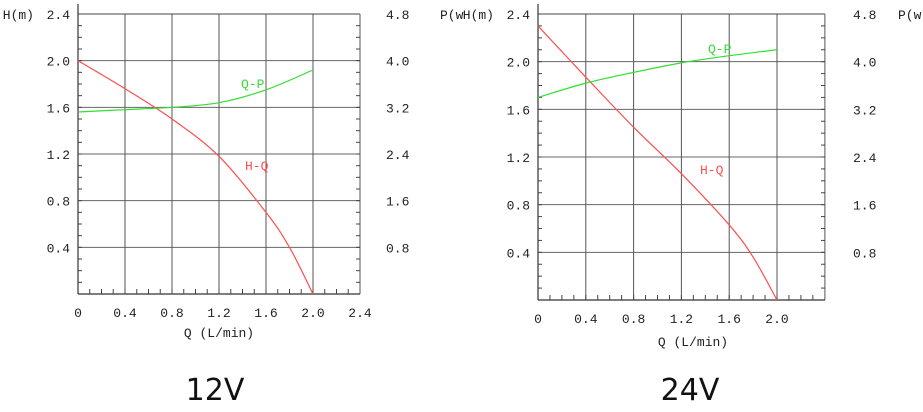 Image resolution: width=923 pixels, height=412 pixels. Describe the element at coordinates (215, 390) in the screenshot. I see `voltage-label: 12V` at that location.